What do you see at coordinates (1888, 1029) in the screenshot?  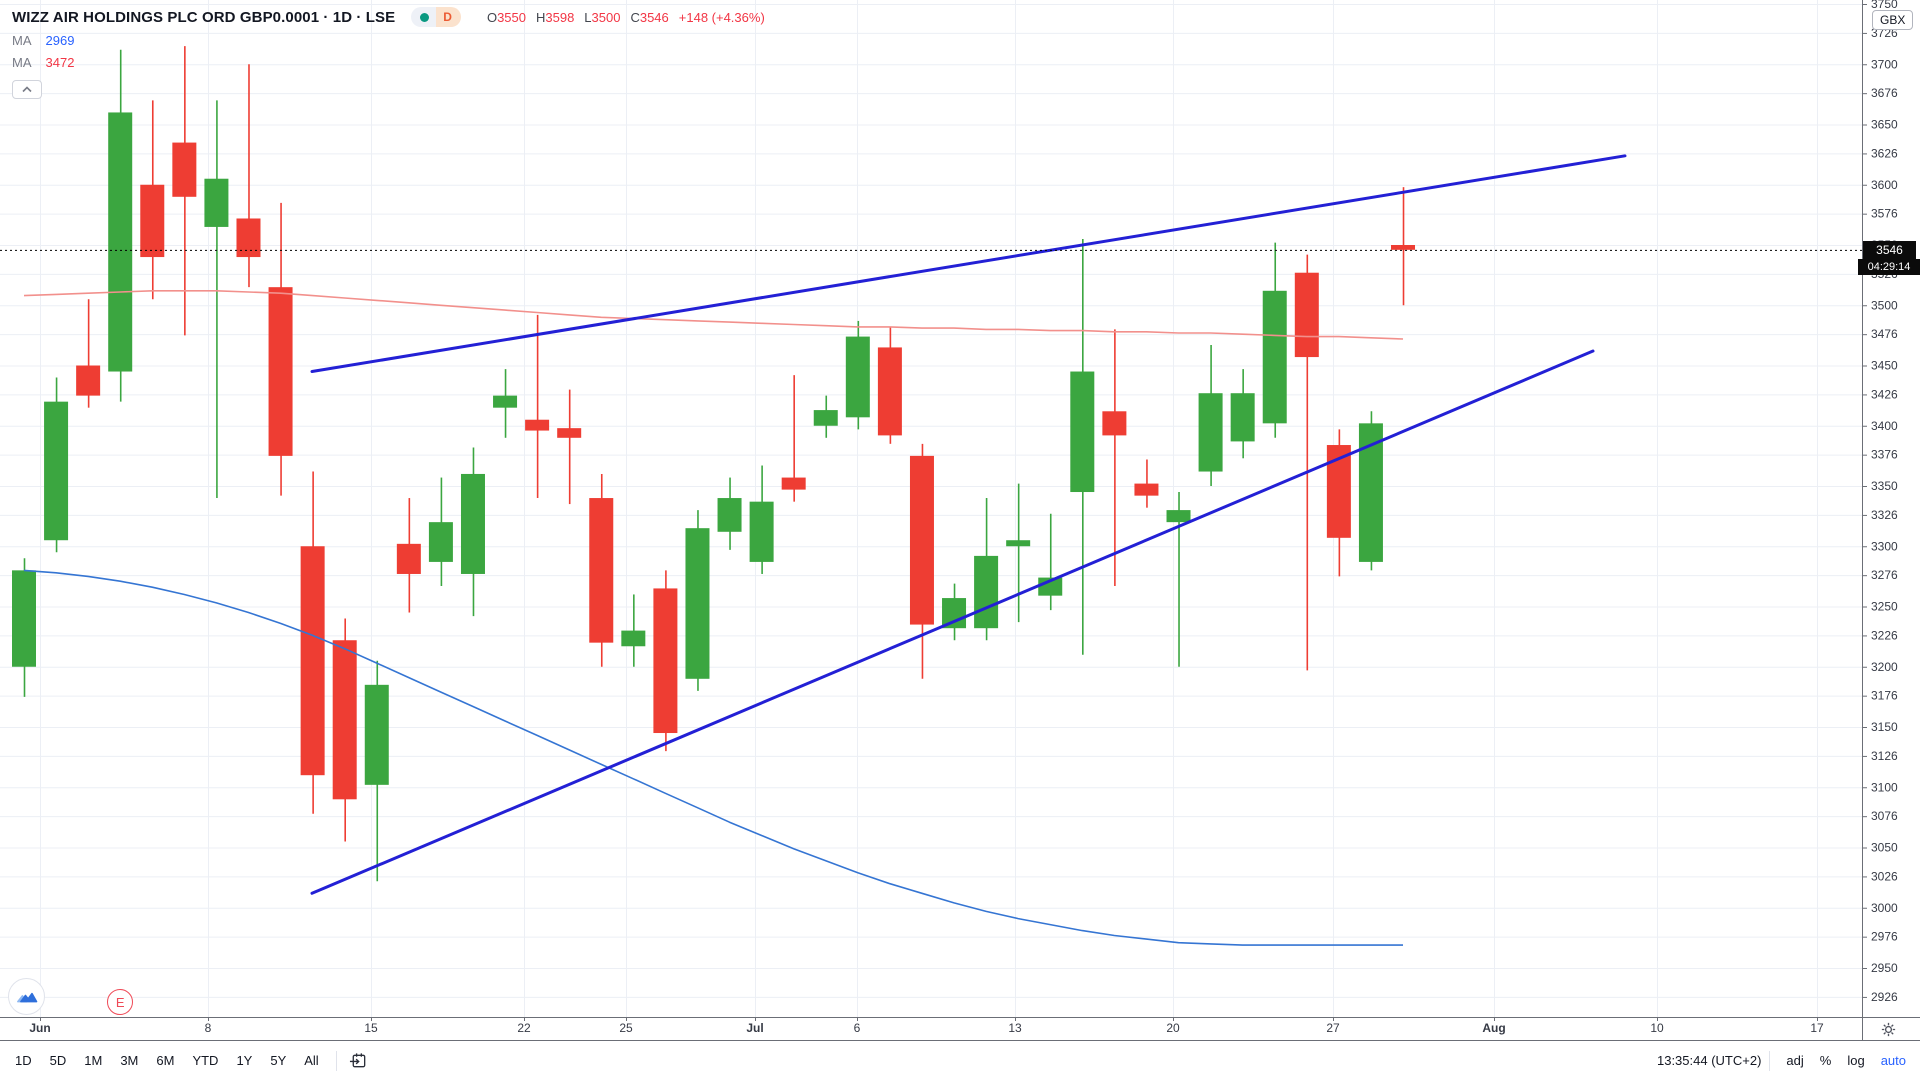 I see `axis-settings-button` at bounding box center [1888, 1029].